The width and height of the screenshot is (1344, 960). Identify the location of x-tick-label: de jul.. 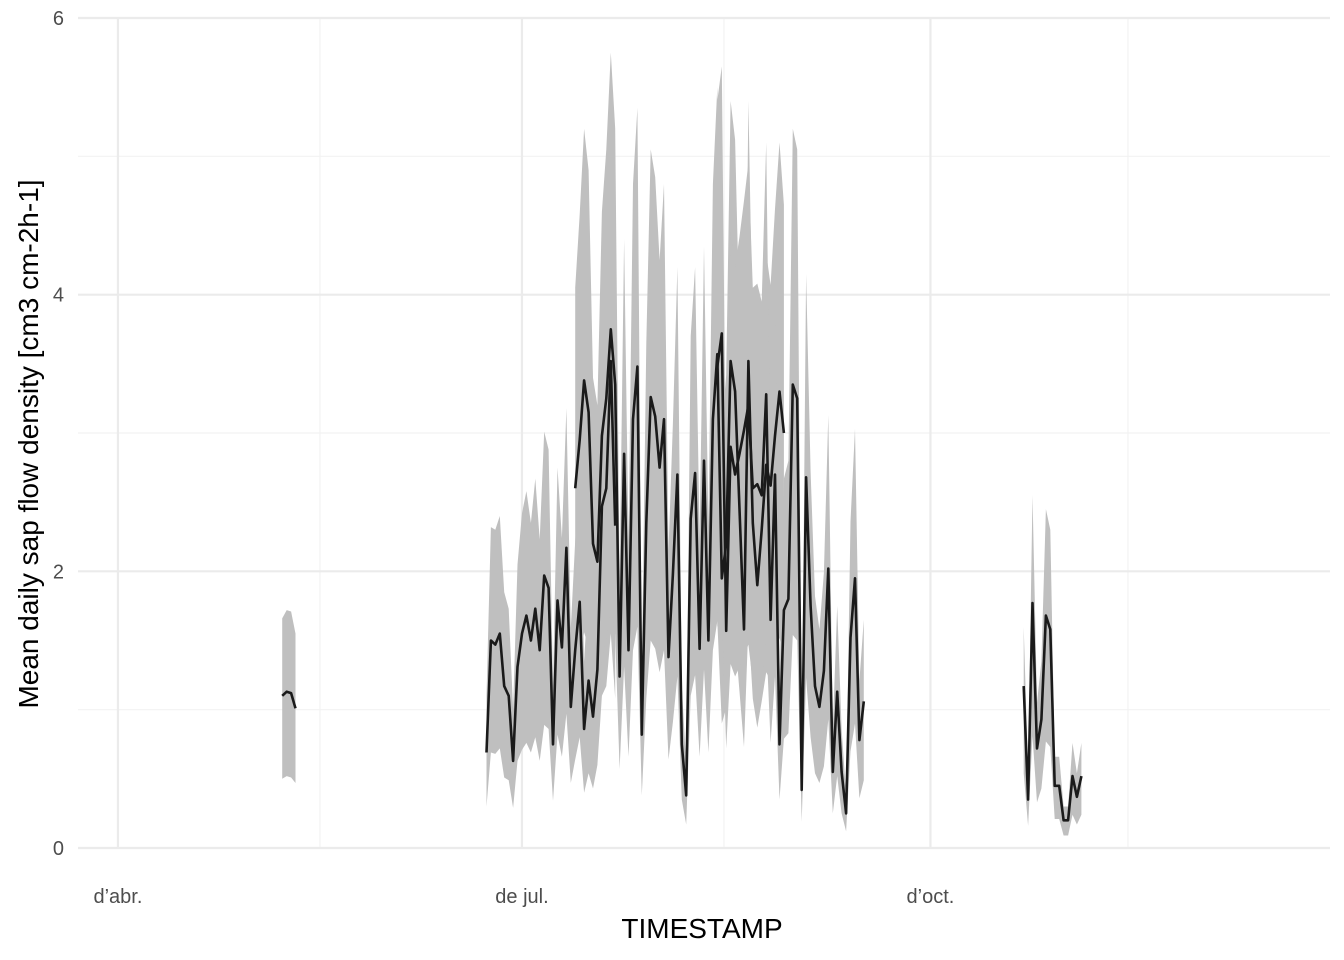
(521, 897).